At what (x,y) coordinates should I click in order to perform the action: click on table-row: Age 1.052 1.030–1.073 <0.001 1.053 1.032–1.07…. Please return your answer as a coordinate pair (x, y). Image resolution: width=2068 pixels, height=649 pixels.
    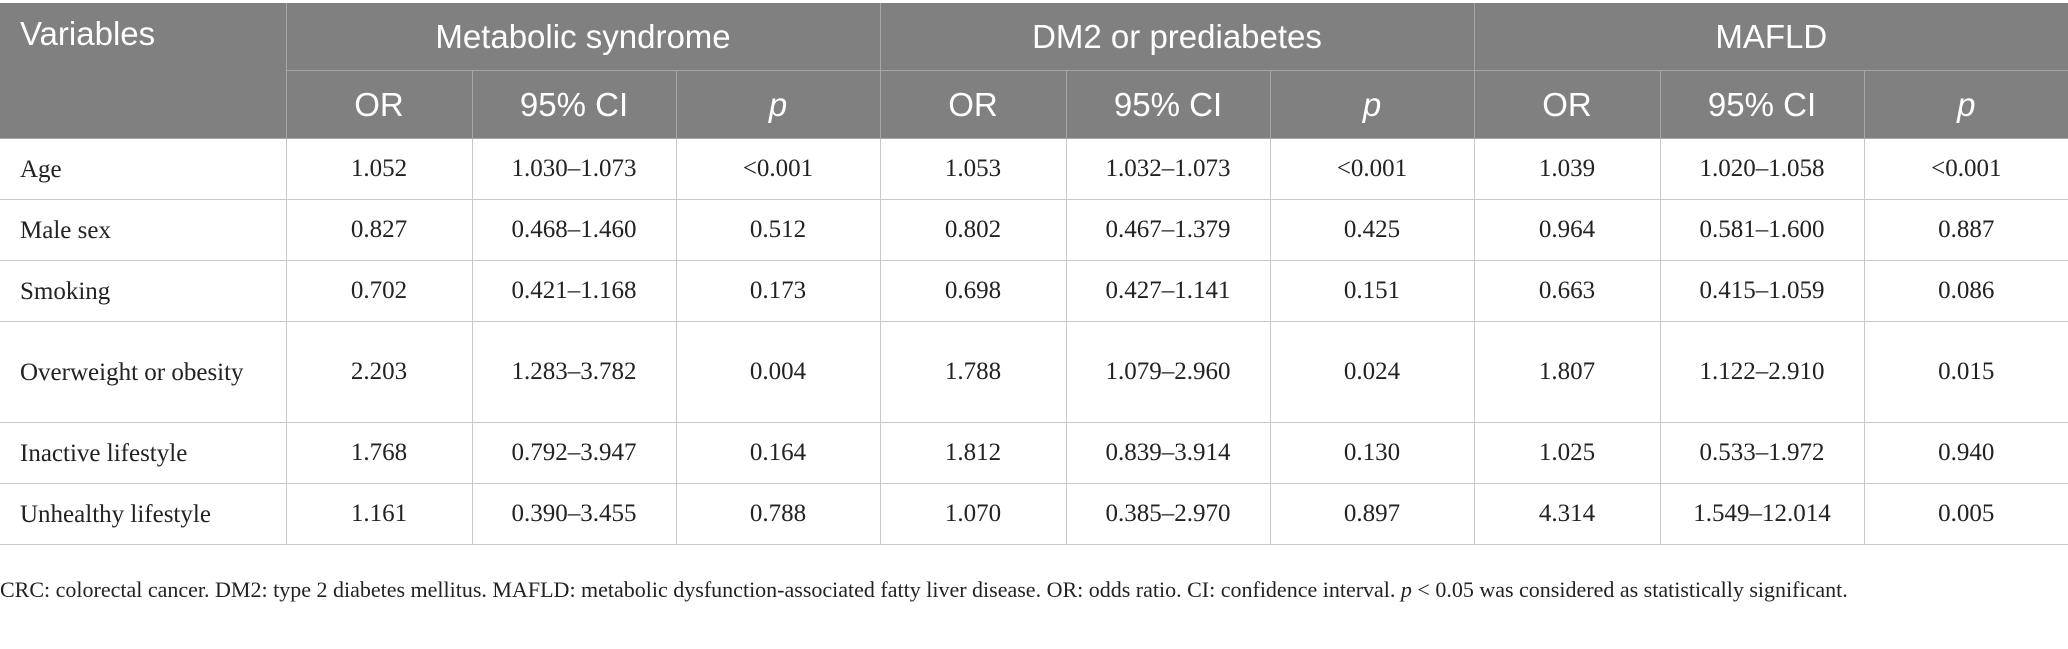
    Looking at the image, I should click on (1034, 169).